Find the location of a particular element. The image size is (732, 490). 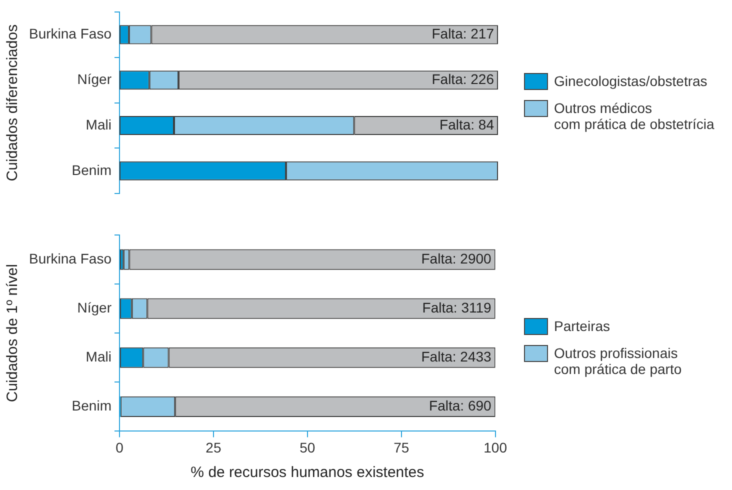

annotation: Falta: 2900 is located at coordinates (456, 258).